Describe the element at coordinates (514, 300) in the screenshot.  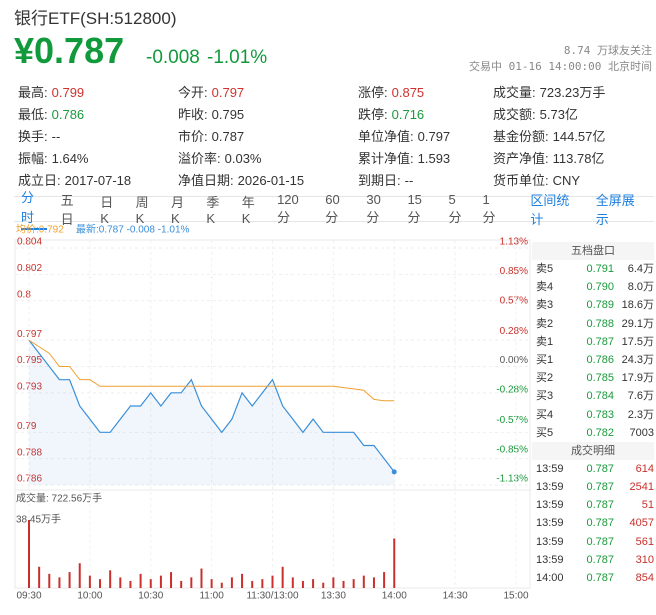
I see `y2-tick-label: 0.57%` at that location.